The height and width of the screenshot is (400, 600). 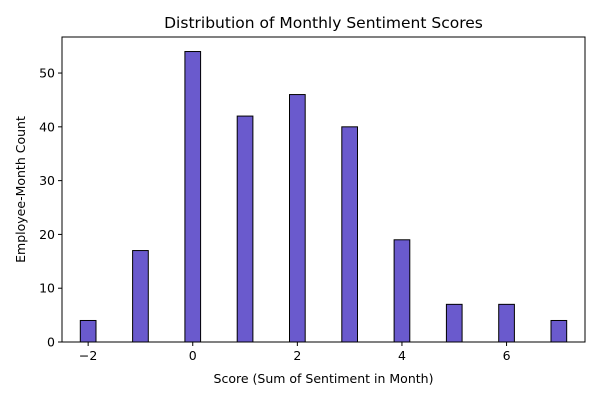 What do you see at coordinates (47, 180) in the screenshot?
I see `y-tick-label: 30` at bounding box center [47, 180].